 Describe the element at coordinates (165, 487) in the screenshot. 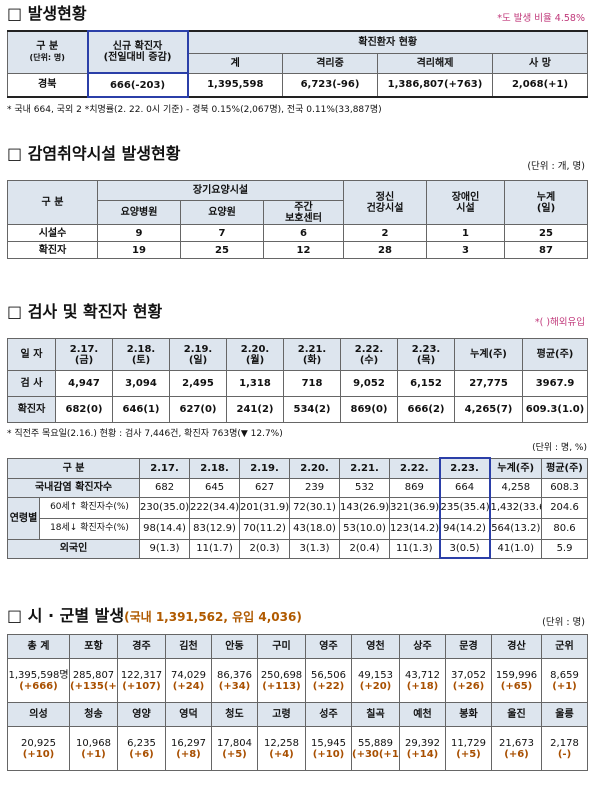

I see `data-cell: 682` at that location.